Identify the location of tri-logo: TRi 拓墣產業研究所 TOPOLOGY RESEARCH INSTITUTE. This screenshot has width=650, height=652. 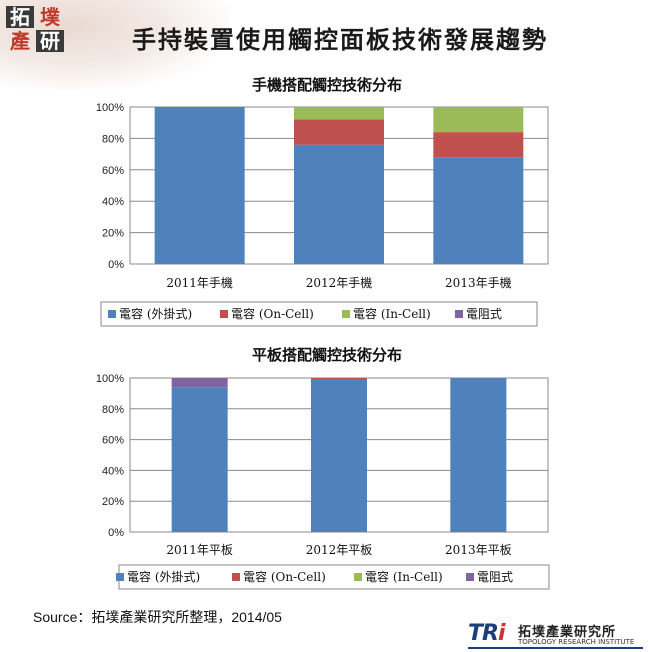
(555, 635).